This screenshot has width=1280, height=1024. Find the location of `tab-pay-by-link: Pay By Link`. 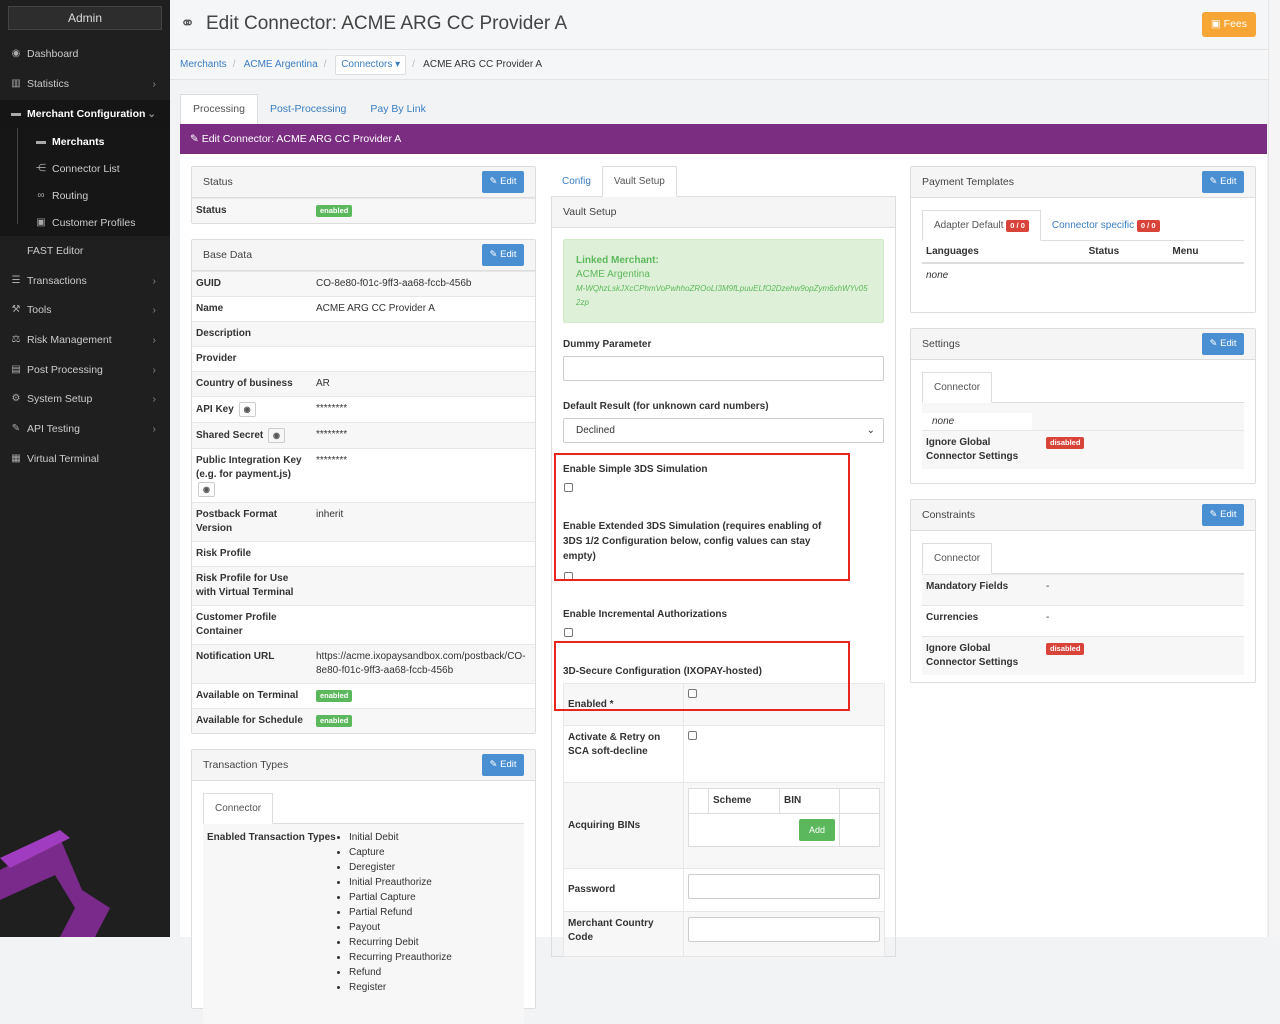

tab-pay-by-link: Pay By Link is located at coordinates (398, 109).